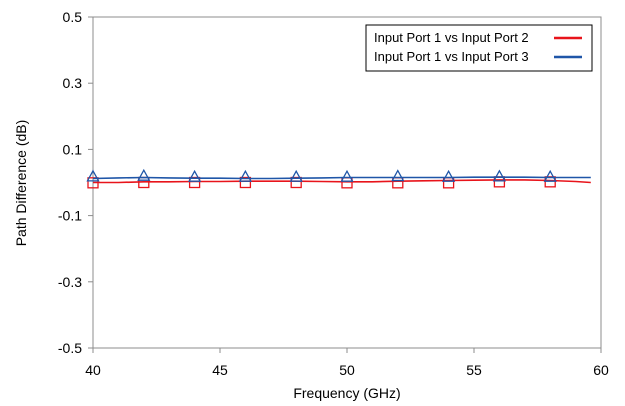 This screenshot has height=406, width=625. I want to click on series-layer, so click(338, 178).